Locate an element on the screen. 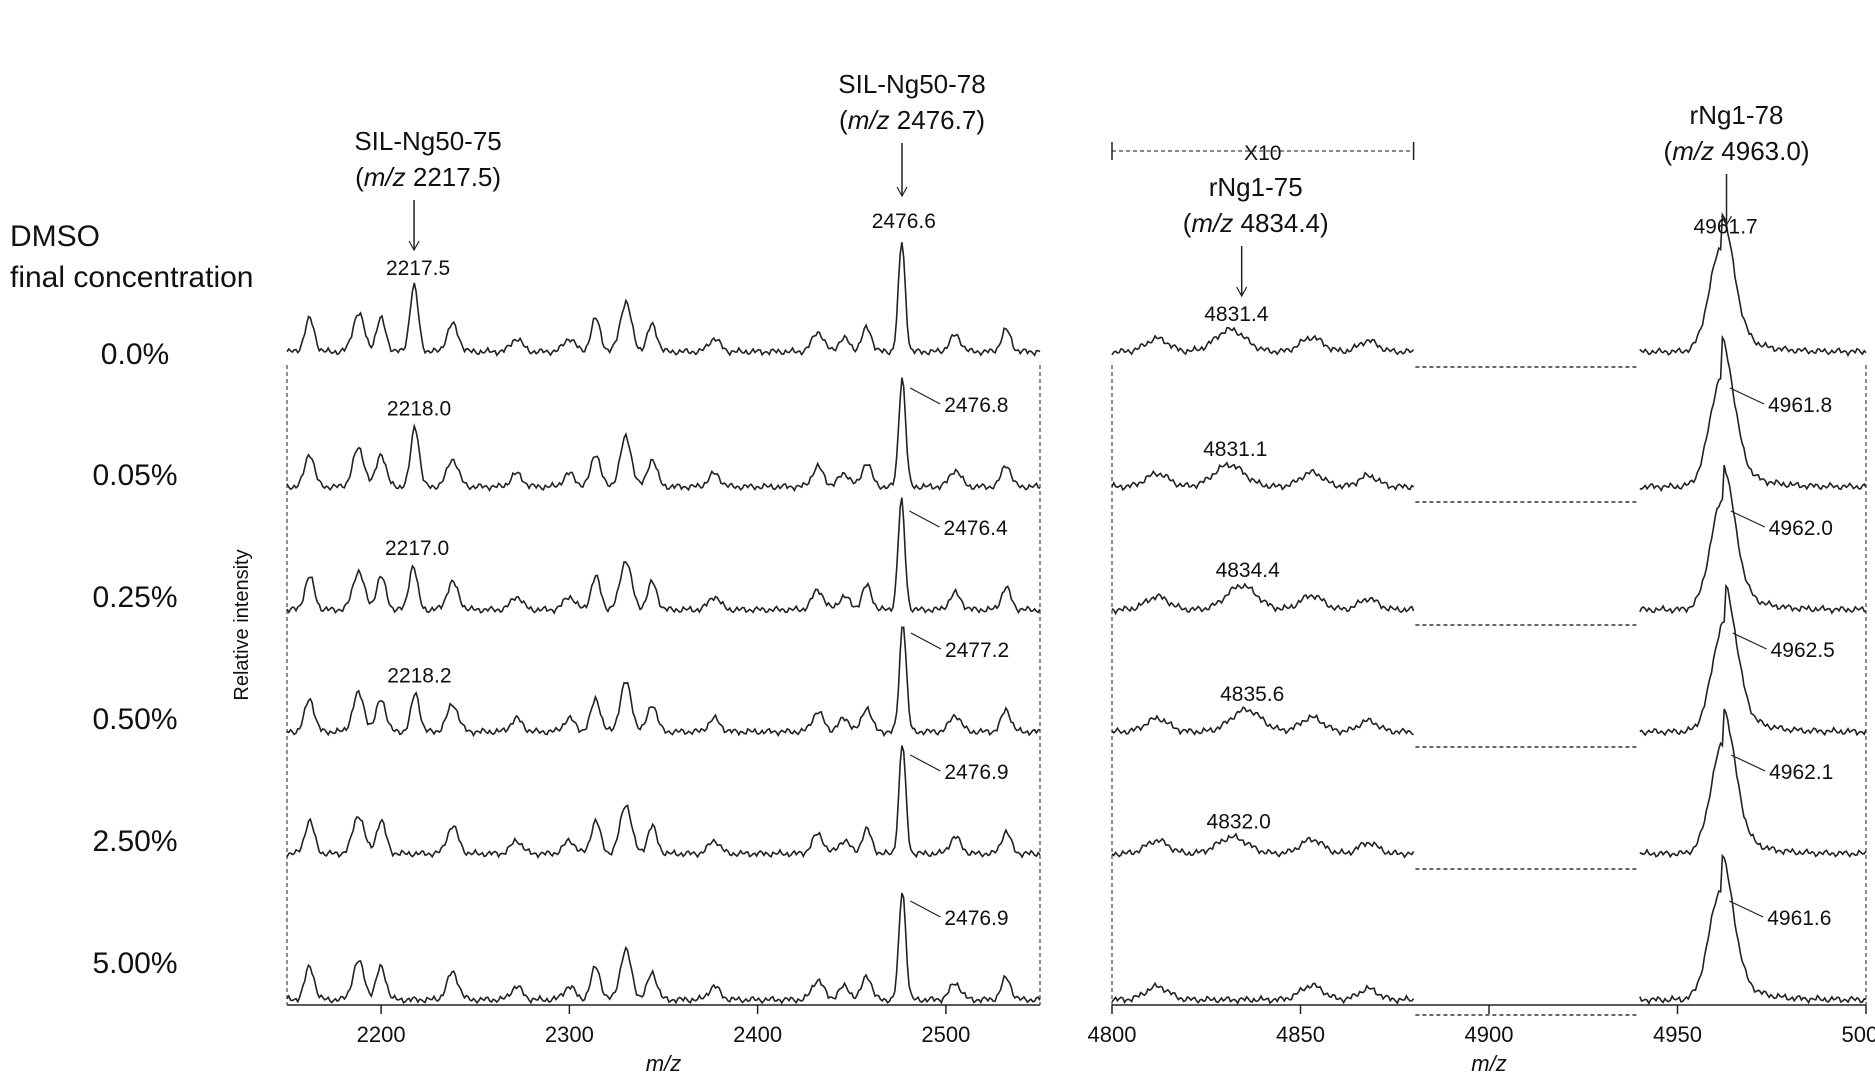 The image size is (1875, 1080). concentration-label: 2.50% is located at coordinates (134, 841).